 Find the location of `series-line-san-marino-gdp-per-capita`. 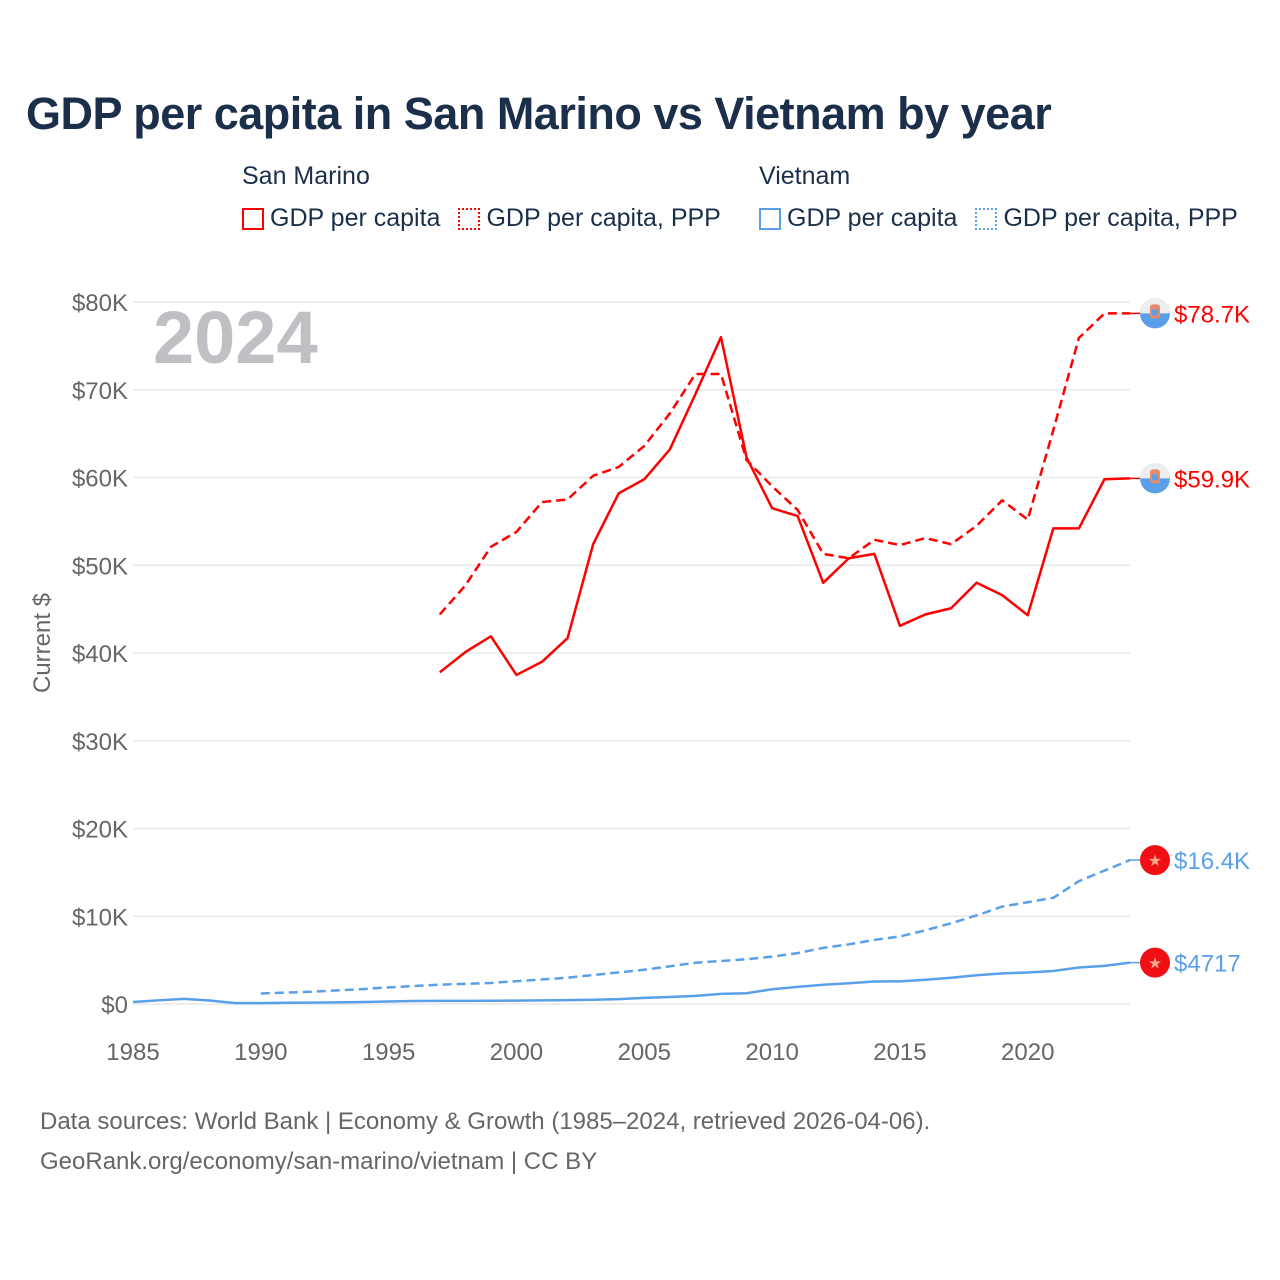

series-line-san-marino-gdp-per-capita is located at coordinates (784, 506).